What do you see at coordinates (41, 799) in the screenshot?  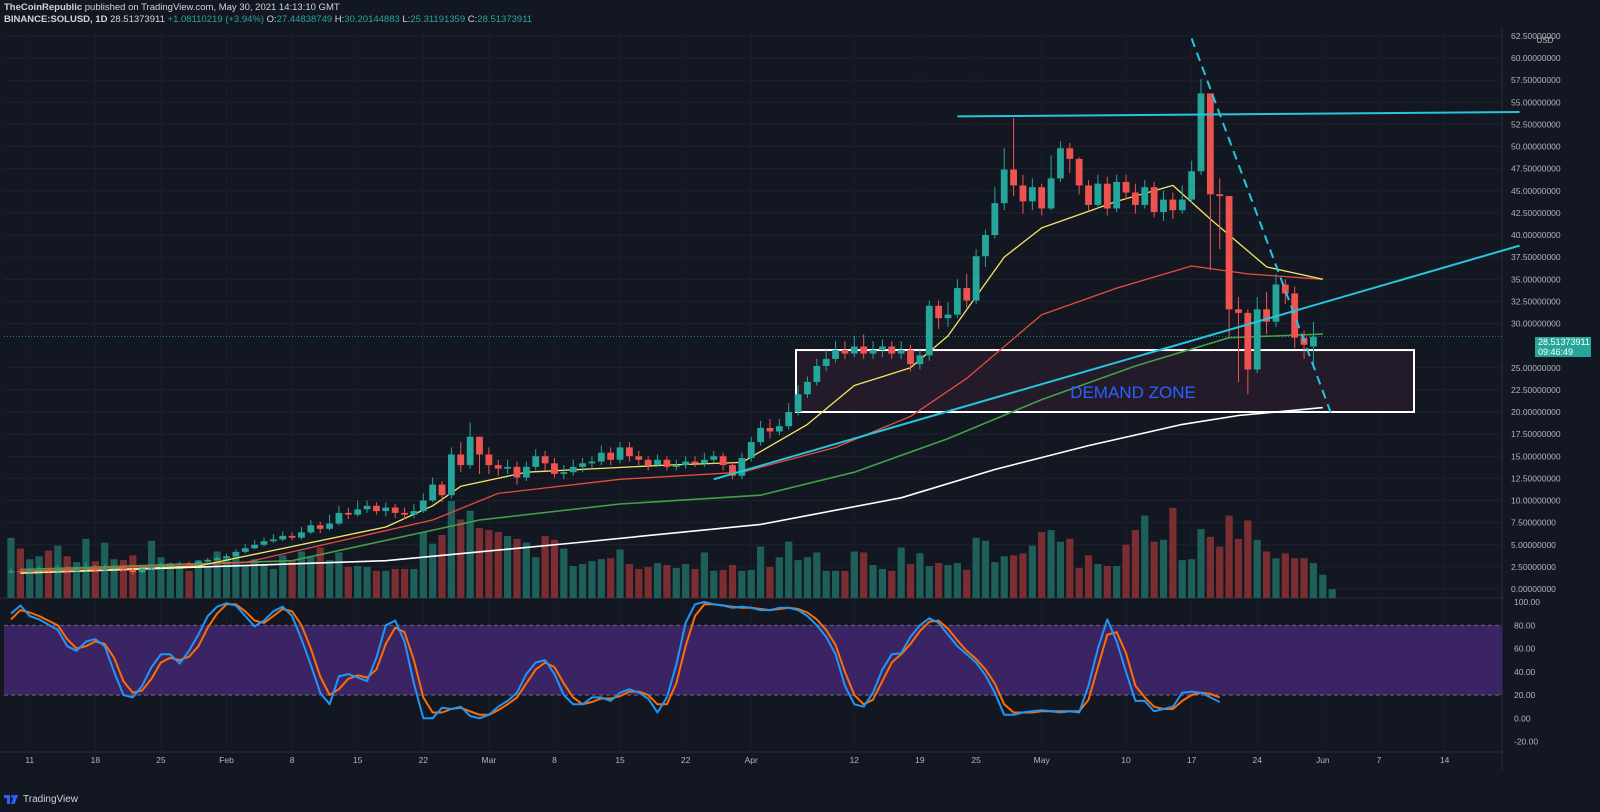 I see `tradingview-brand: TradingView` at bounding box center [41, 799].